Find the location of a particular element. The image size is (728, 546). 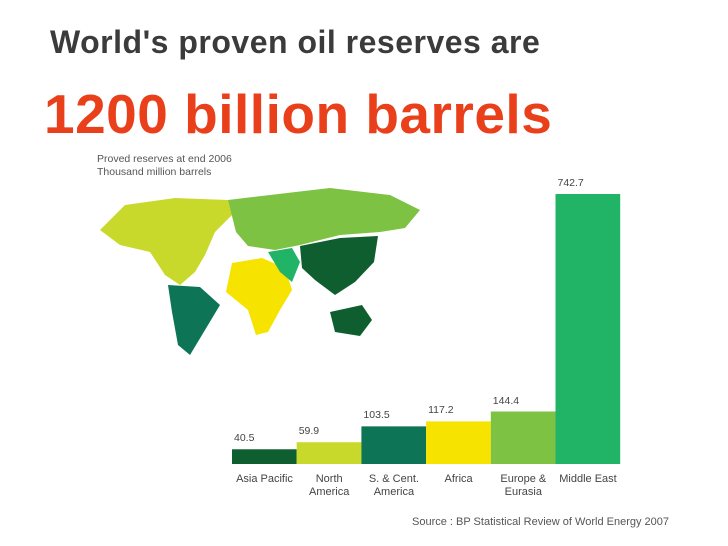

headline: 1200 billion barrels is located at coordinates (298, 114).